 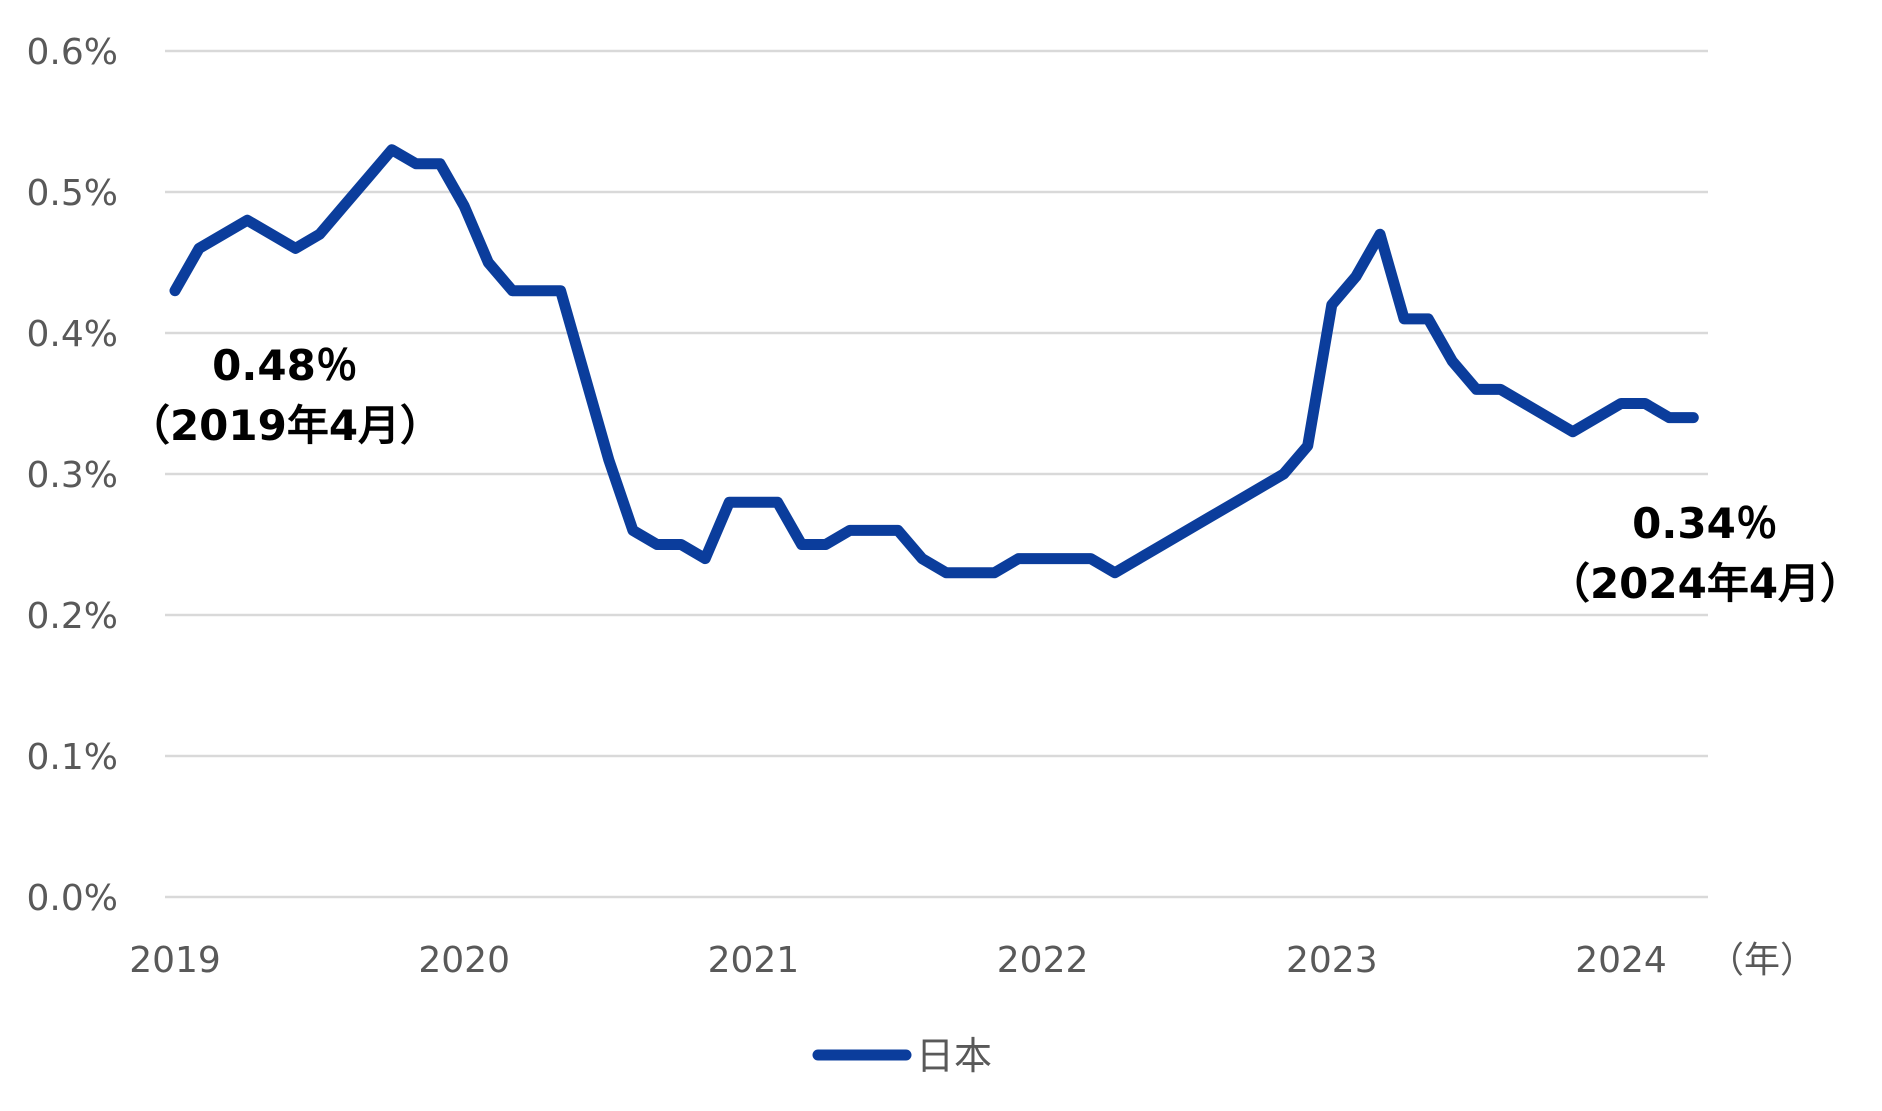 I want to click on y-tick-label: 0.1%, so click(x=72, y=757).